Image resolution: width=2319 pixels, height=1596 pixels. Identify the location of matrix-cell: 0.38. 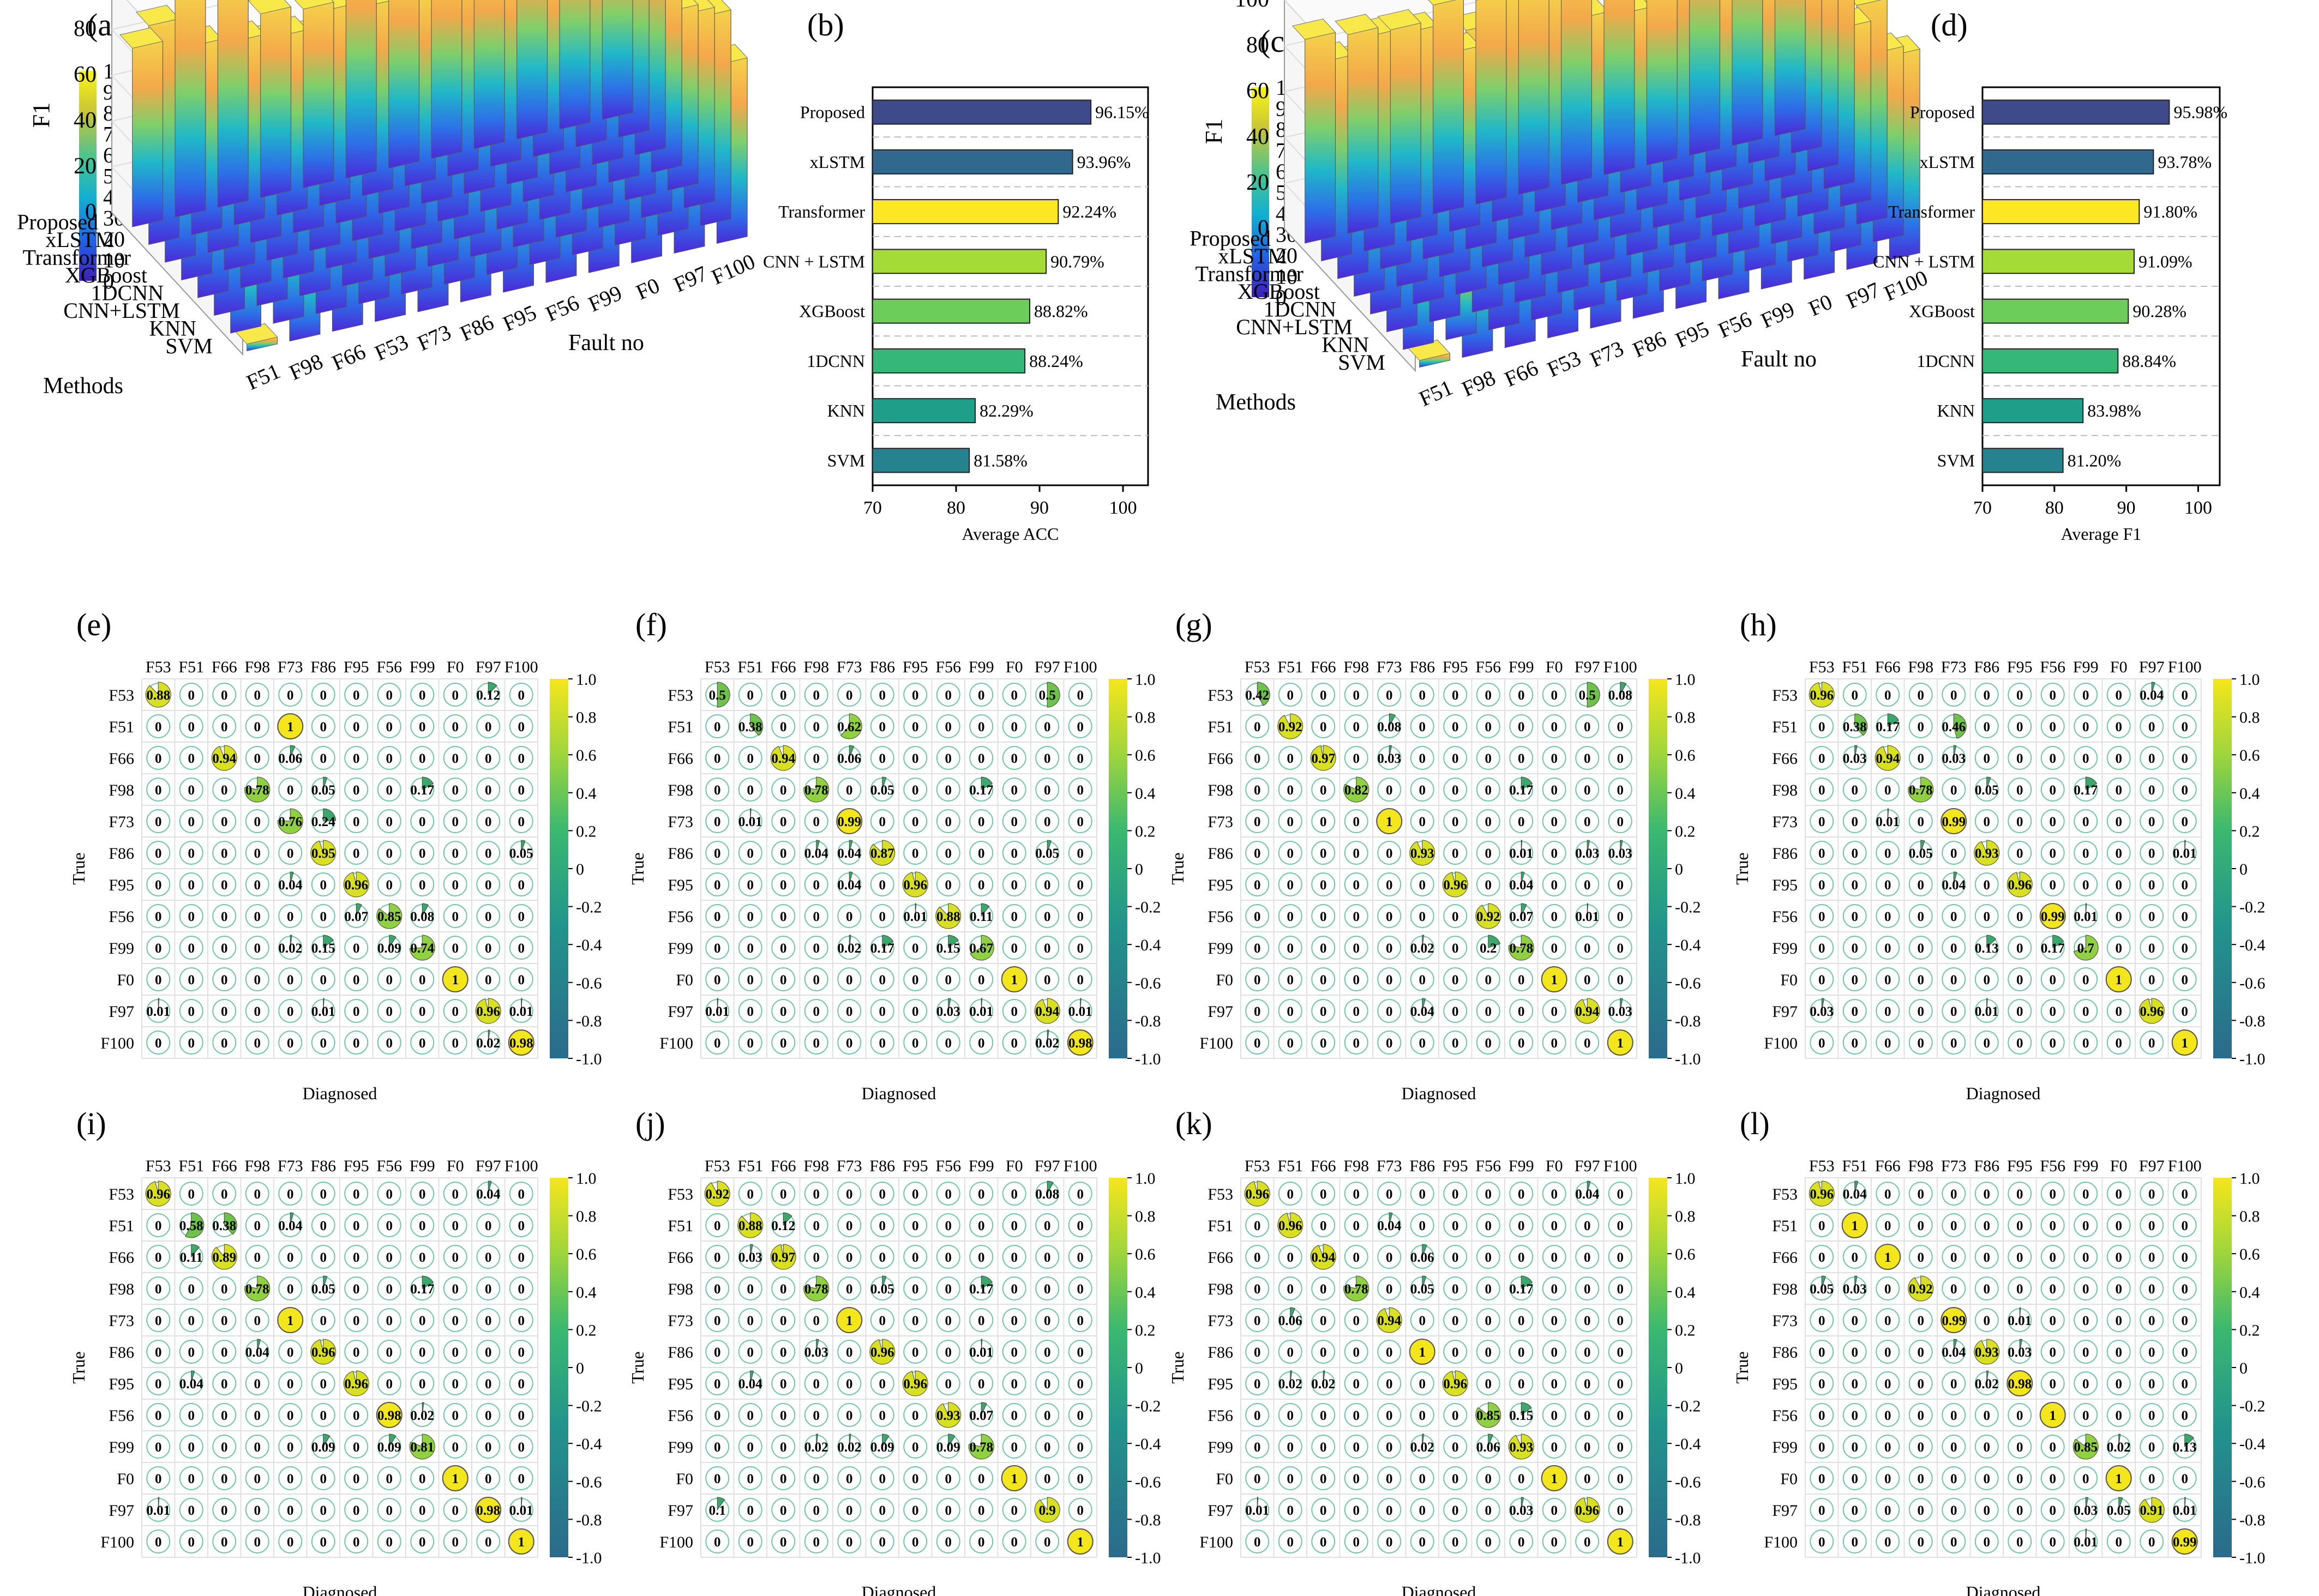
(751, 725).